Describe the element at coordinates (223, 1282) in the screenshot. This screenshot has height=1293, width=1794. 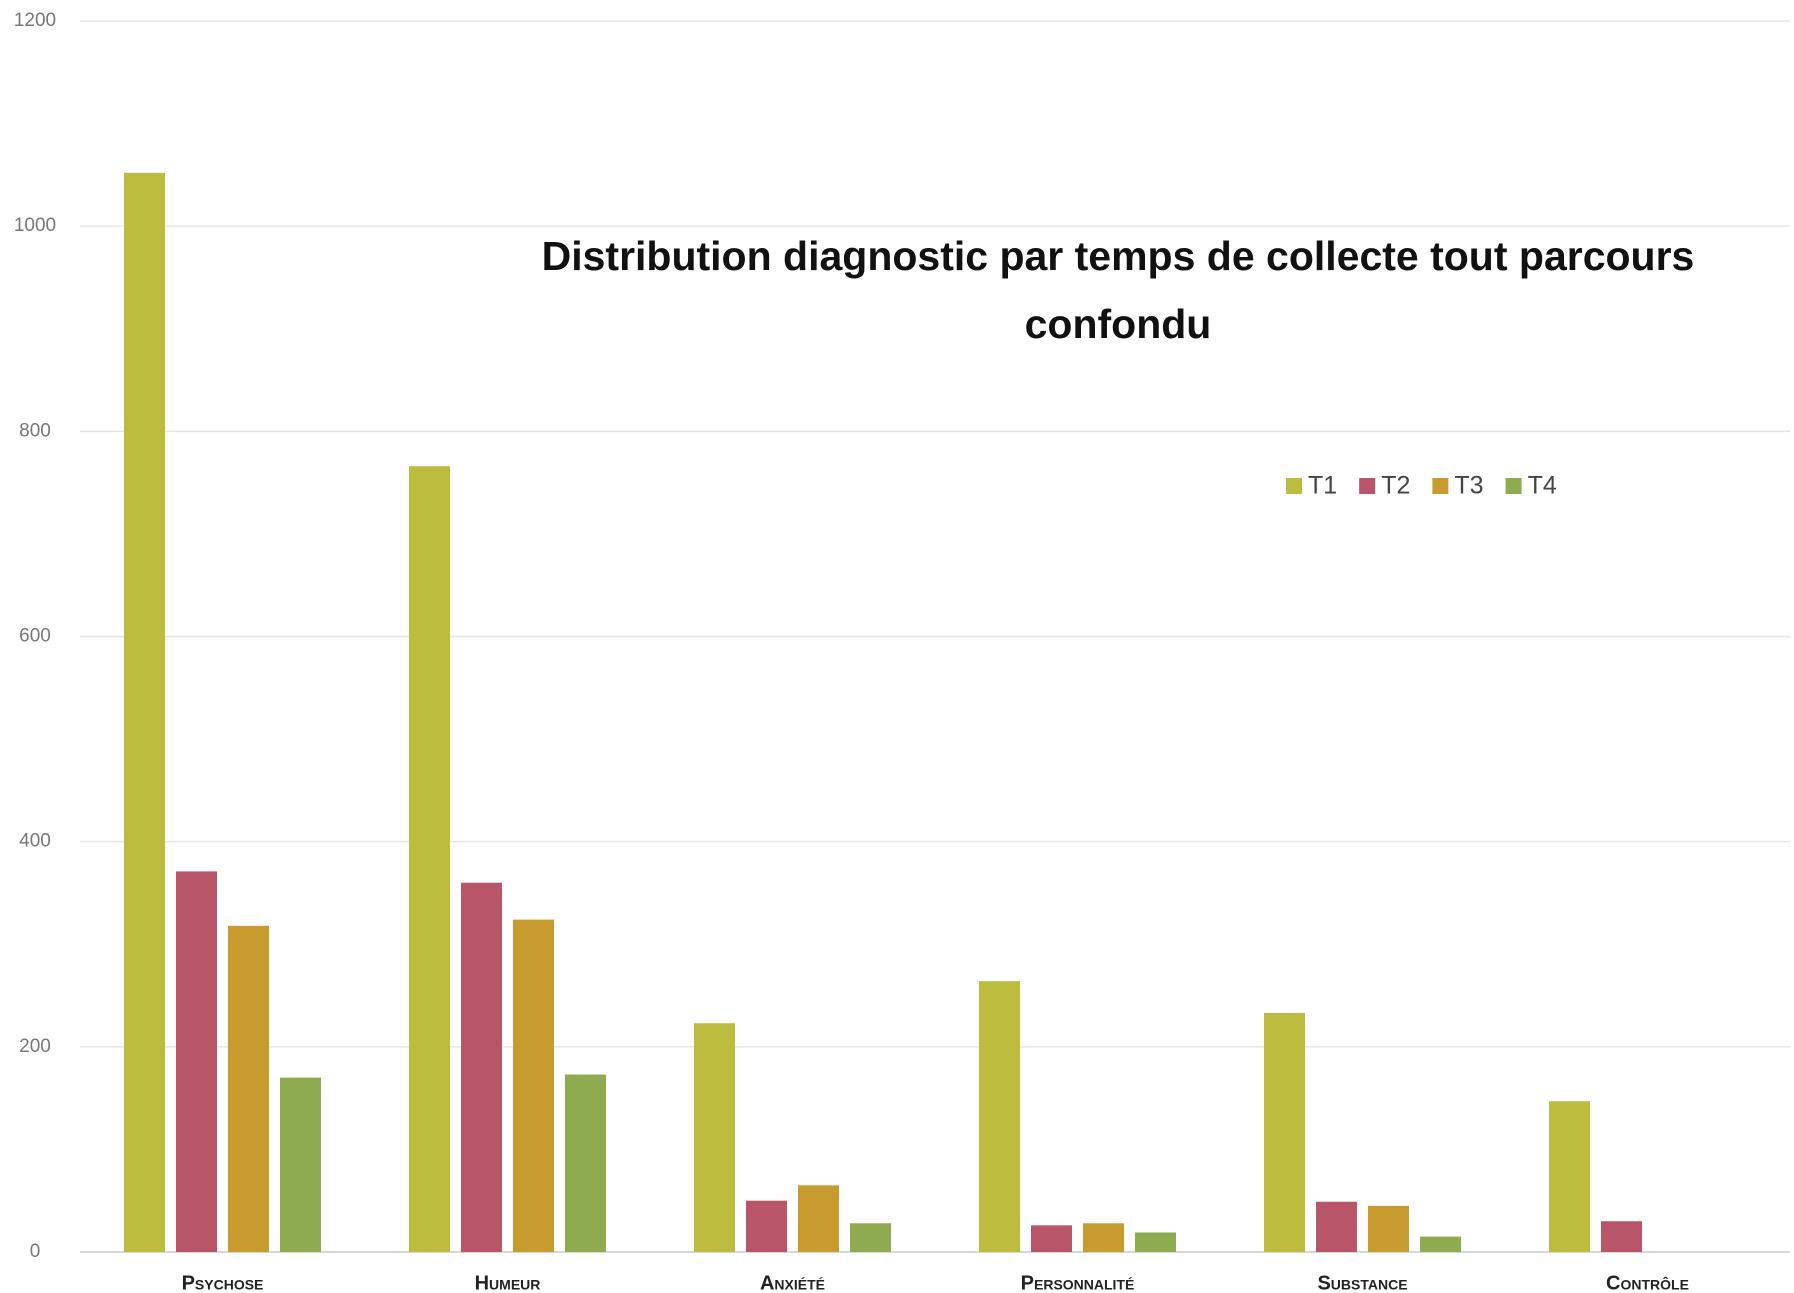
I see `x-tick-label: Psychose` at that location.